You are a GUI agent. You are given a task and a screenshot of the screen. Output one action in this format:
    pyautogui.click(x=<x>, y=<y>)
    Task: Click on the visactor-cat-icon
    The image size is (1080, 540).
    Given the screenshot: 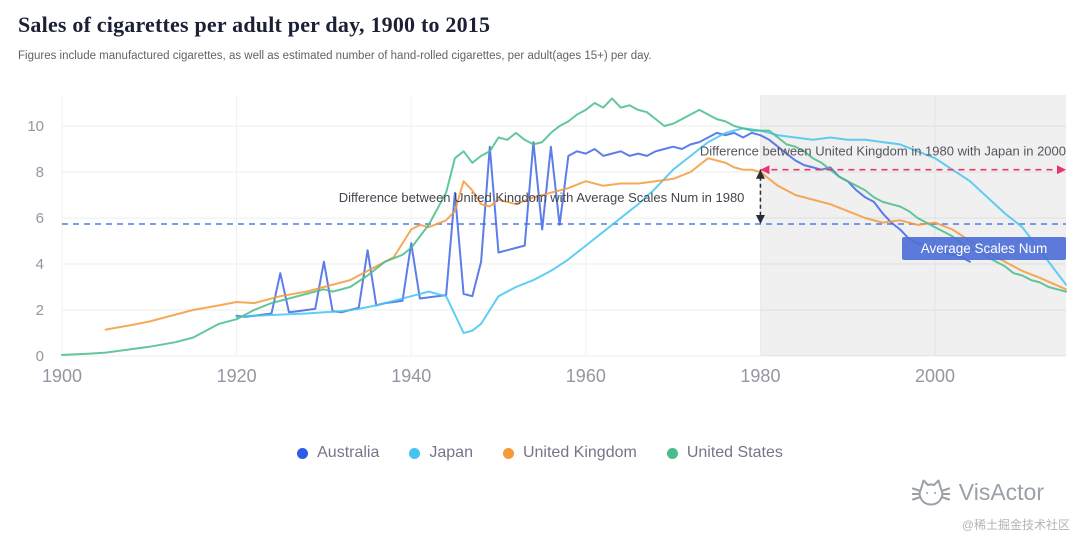 What is the action you would take?
    pyautogui.click(x=930, y=492)
    